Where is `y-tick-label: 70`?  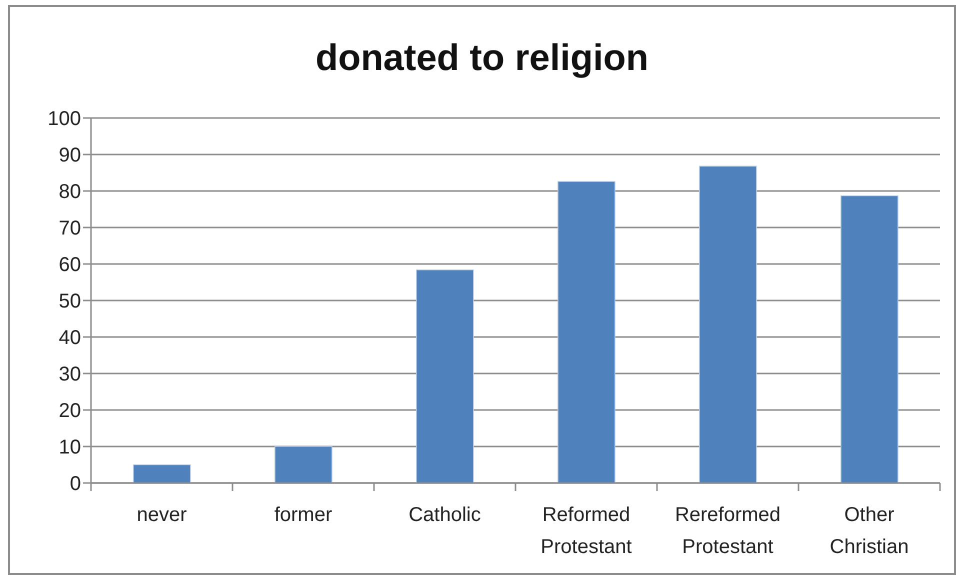 y-tick-label: 70 is located at coordinates (69, 229).